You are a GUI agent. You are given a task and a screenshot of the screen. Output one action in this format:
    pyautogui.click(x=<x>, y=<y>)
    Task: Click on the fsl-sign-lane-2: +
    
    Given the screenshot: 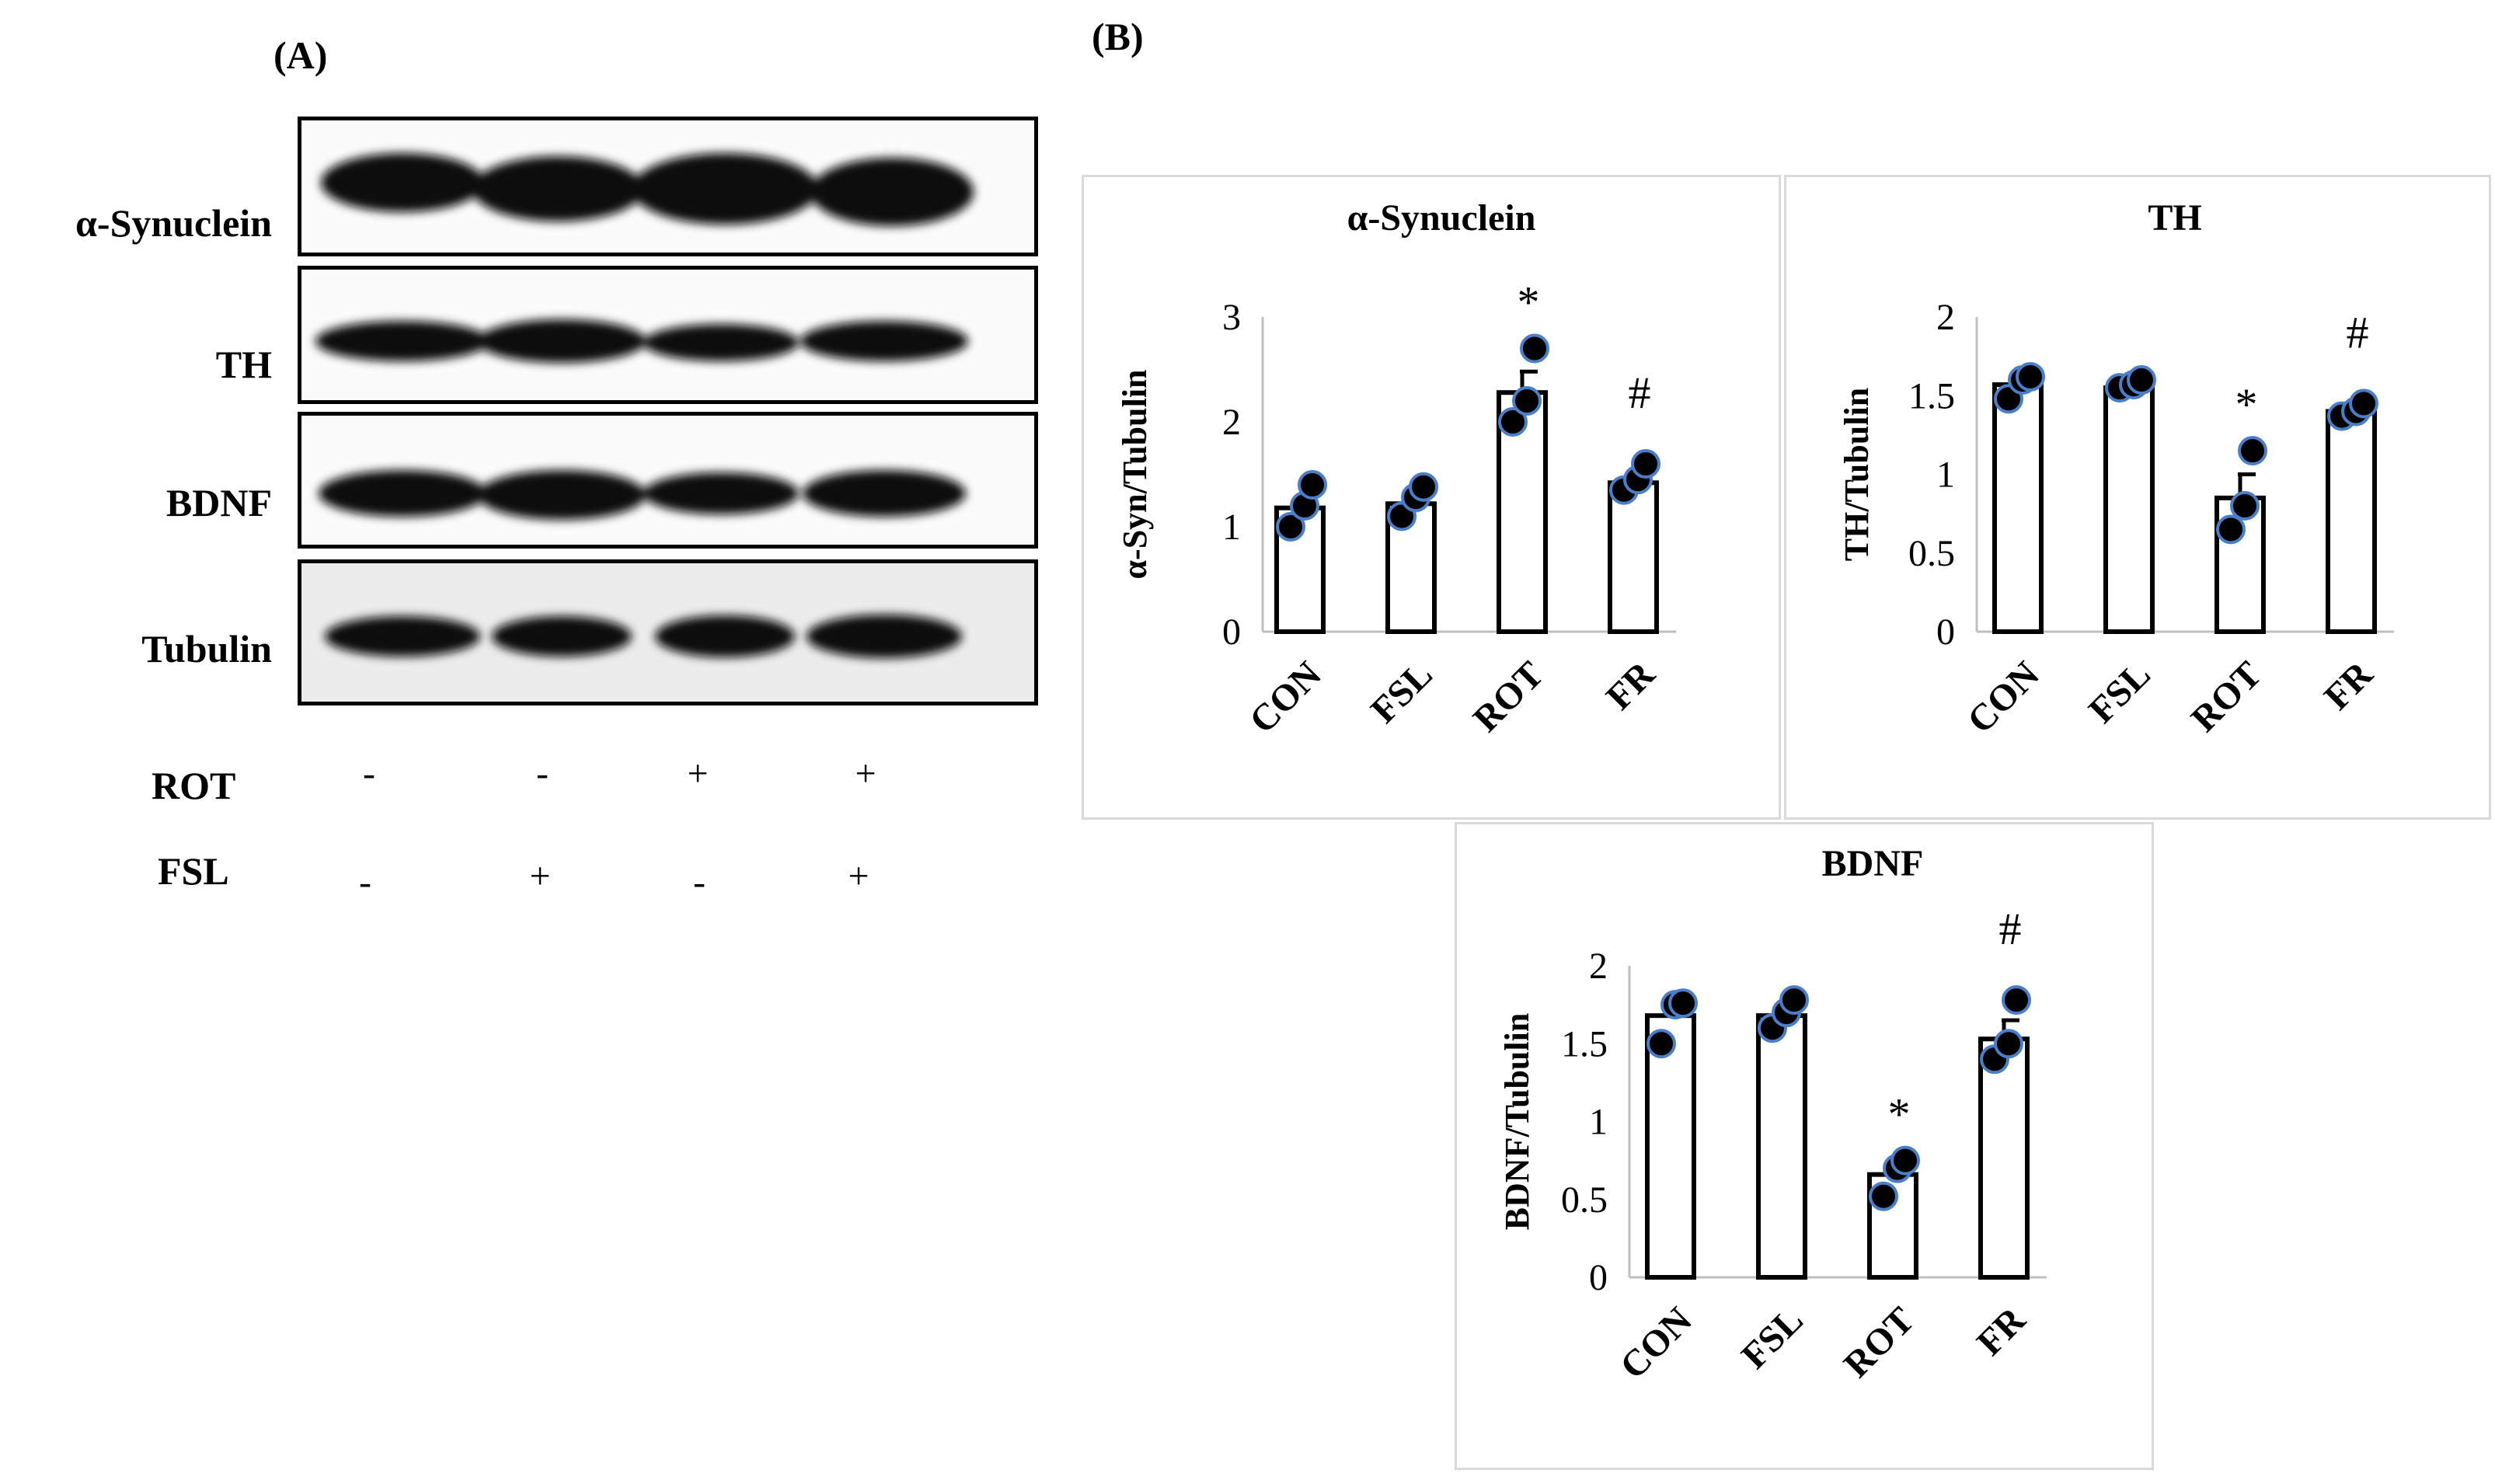 What is the action you would take?
    pyautogui.click(x=540, y=876)
    